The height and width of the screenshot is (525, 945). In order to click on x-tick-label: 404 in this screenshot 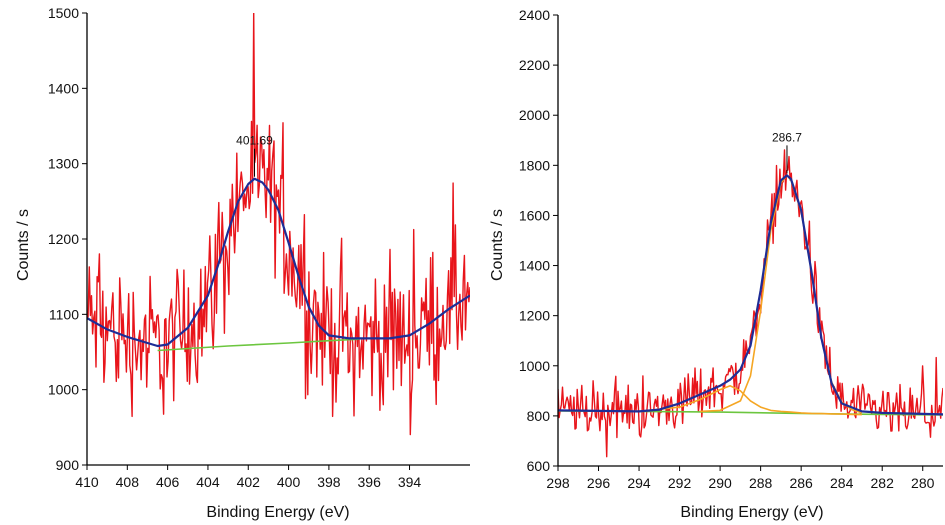, I will do `click(208, 482)`.